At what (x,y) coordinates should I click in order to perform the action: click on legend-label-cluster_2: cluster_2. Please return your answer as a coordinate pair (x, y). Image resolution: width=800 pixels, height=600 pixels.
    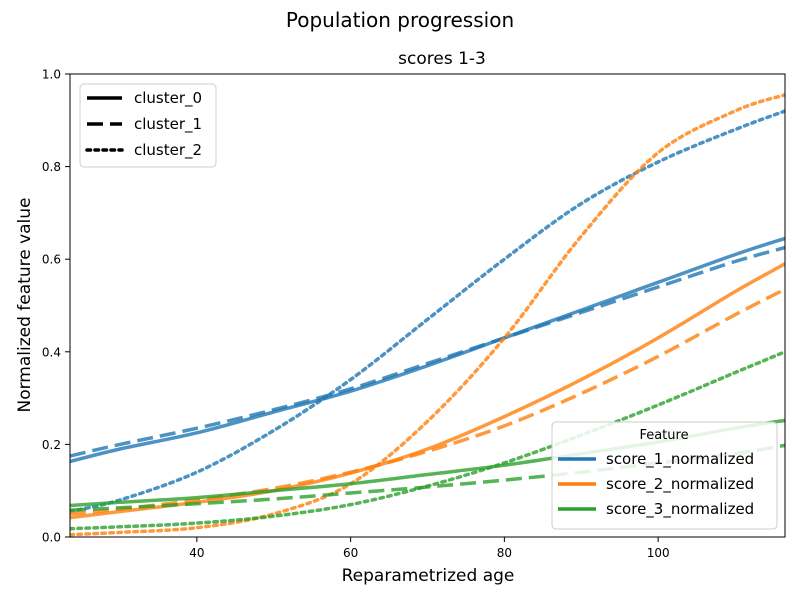
    Looking at the image, I should click on (168, 150).